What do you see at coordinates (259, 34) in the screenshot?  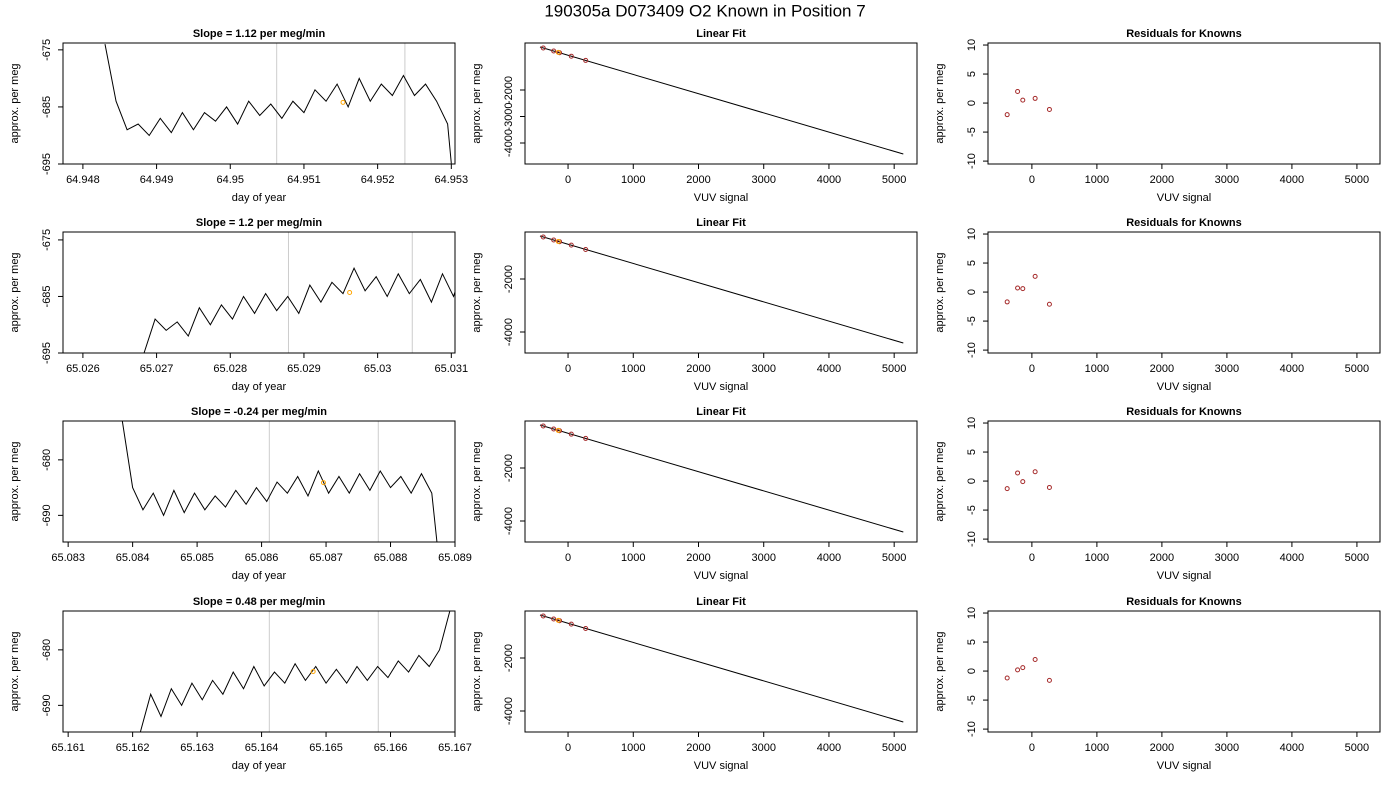 I see `panel-title: Slope = 1.12 per meg/min` at bounding box center [259, 34].